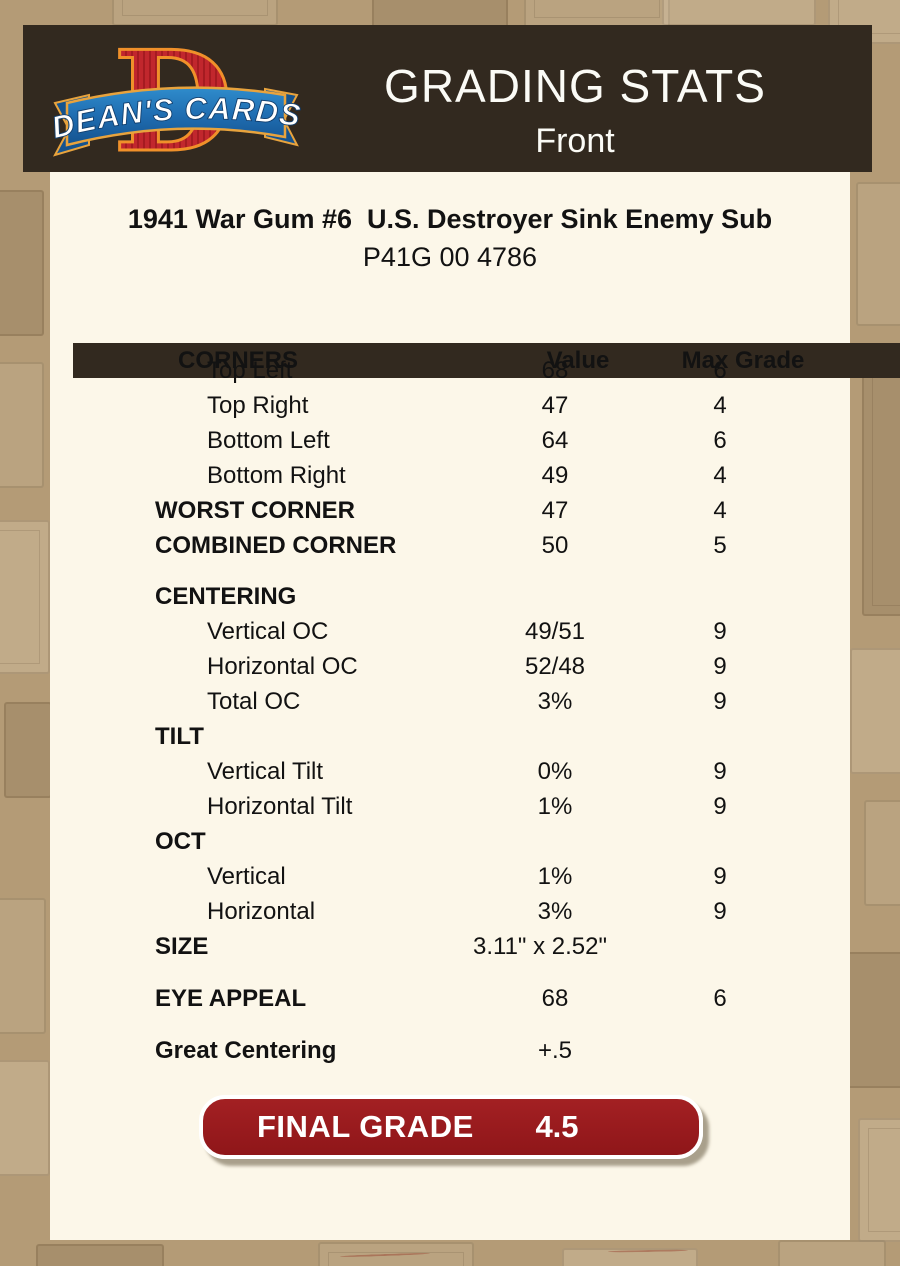  Describe the element at coordinates (265, 771) in the screenshot. I see `row-label: Vertical Tilt` at that location.